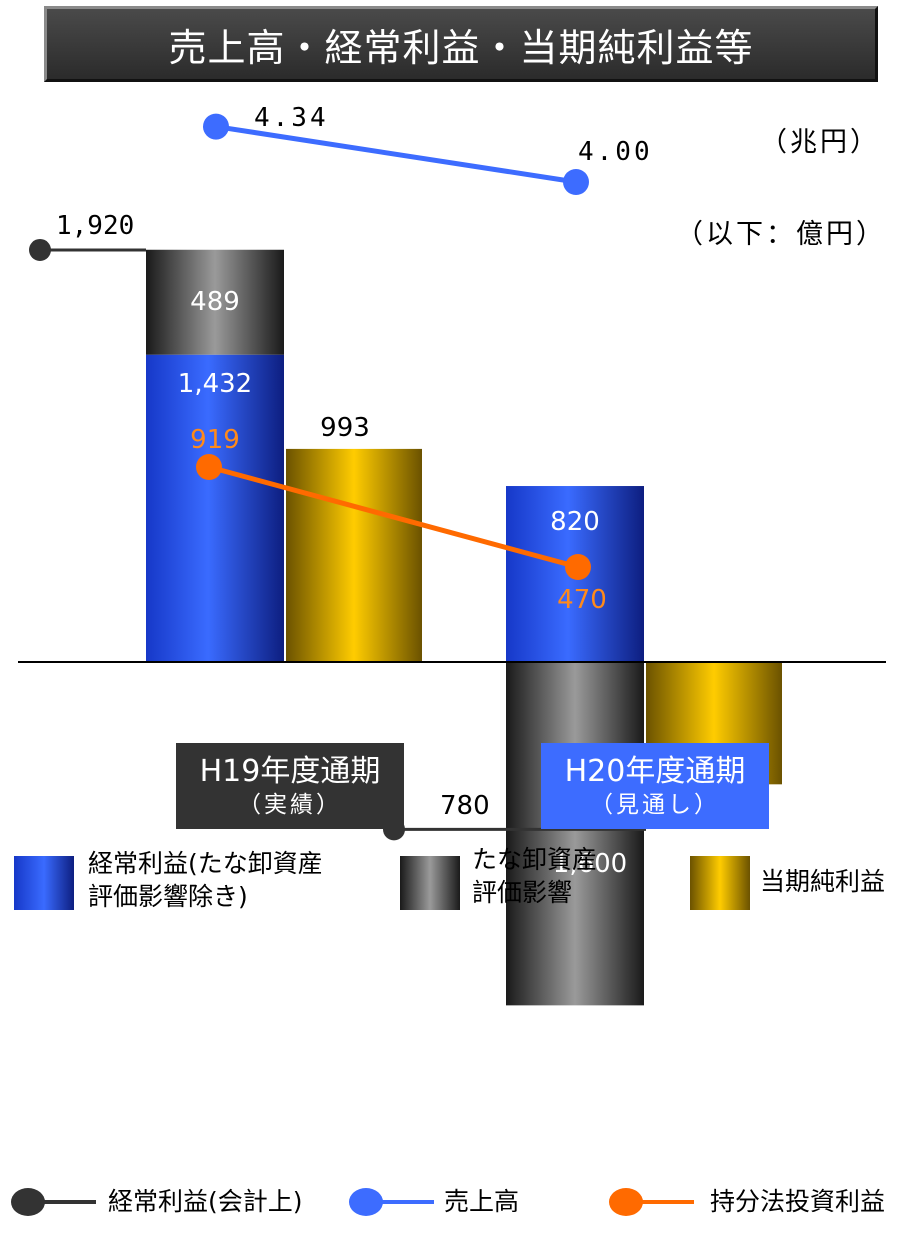 This screenshot has width=910, height=1237. What do you see at coordinates (535, 859) in the screenshot?
I see `legend-label-gray-bar-line1: たな卸資産` at bounding box center [535, 859].